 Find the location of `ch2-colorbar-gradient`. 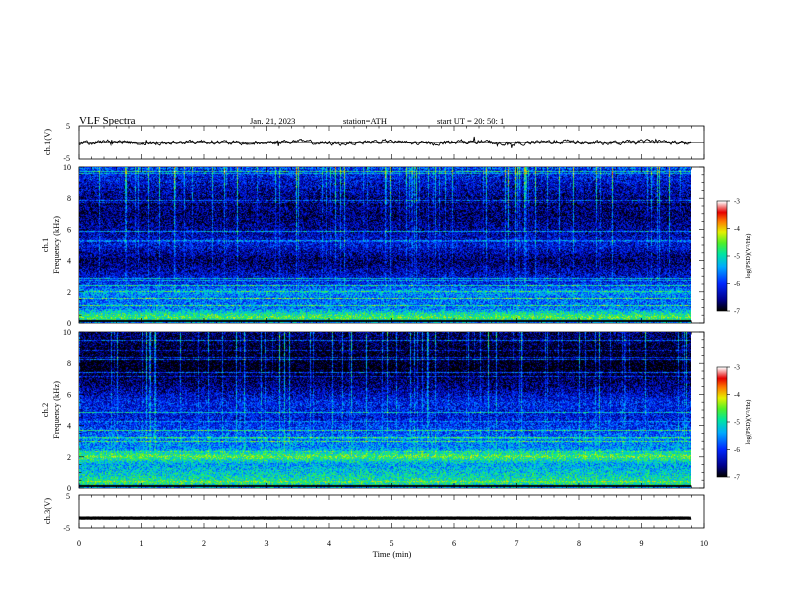

ch2-colorbar-gradient is located at coordinates (722, 422).